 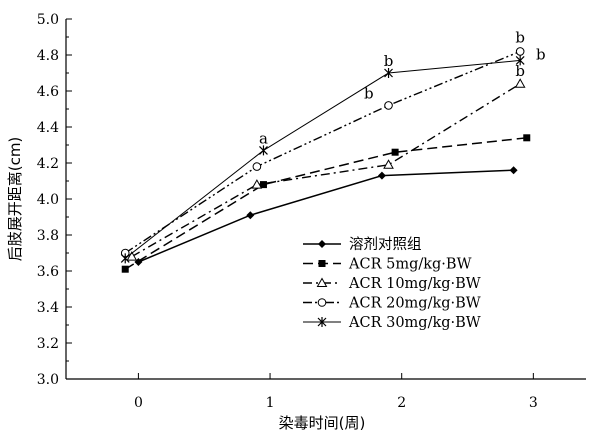 What do you see at coordinates (401, 403) in the screenshot?
I see `x-tick-label: 2` at bounding box center [401, 403].